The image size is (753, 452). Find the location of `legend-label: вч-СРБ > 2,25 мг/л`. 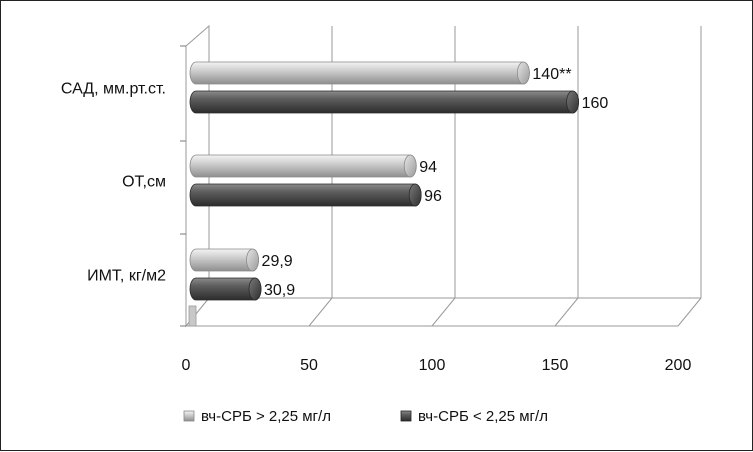

legend-label: вч-СРБ > 2,25 мг/л is located at coordinates (266, 416).